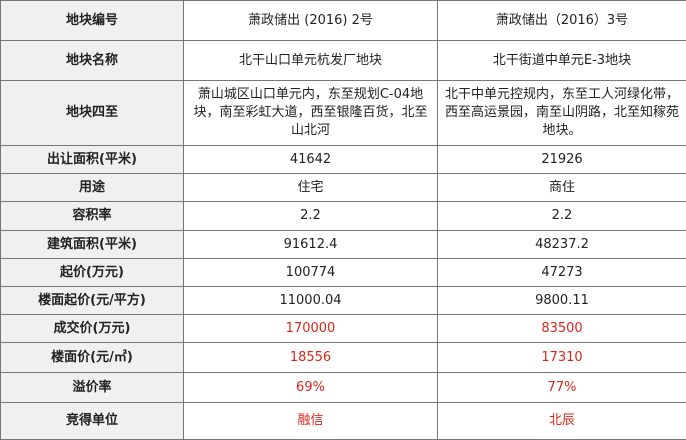 The height and width of the screenshot is (440, 686). Describe the element at coordinates (92, 113) in the screenshot. I see `row-label: 地块四至` at that location.